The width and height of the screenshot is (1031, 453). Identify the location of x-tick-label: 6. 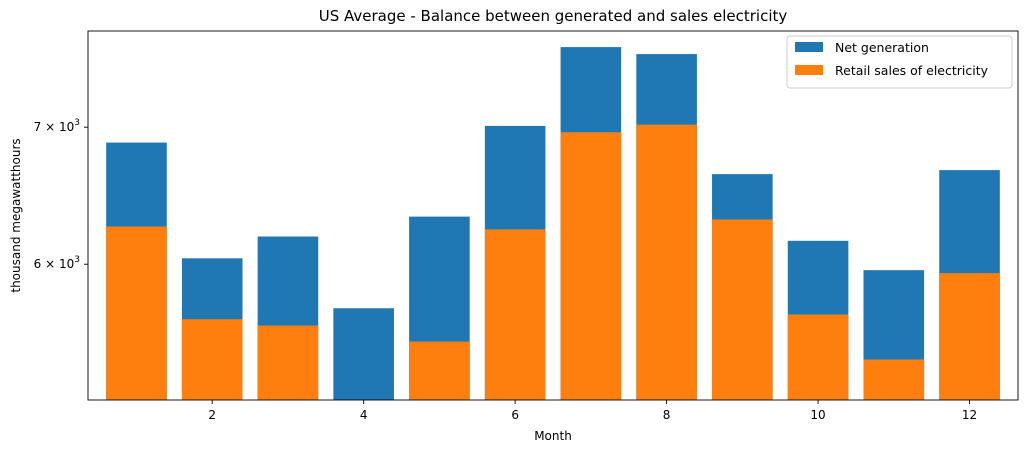
(515, 415).